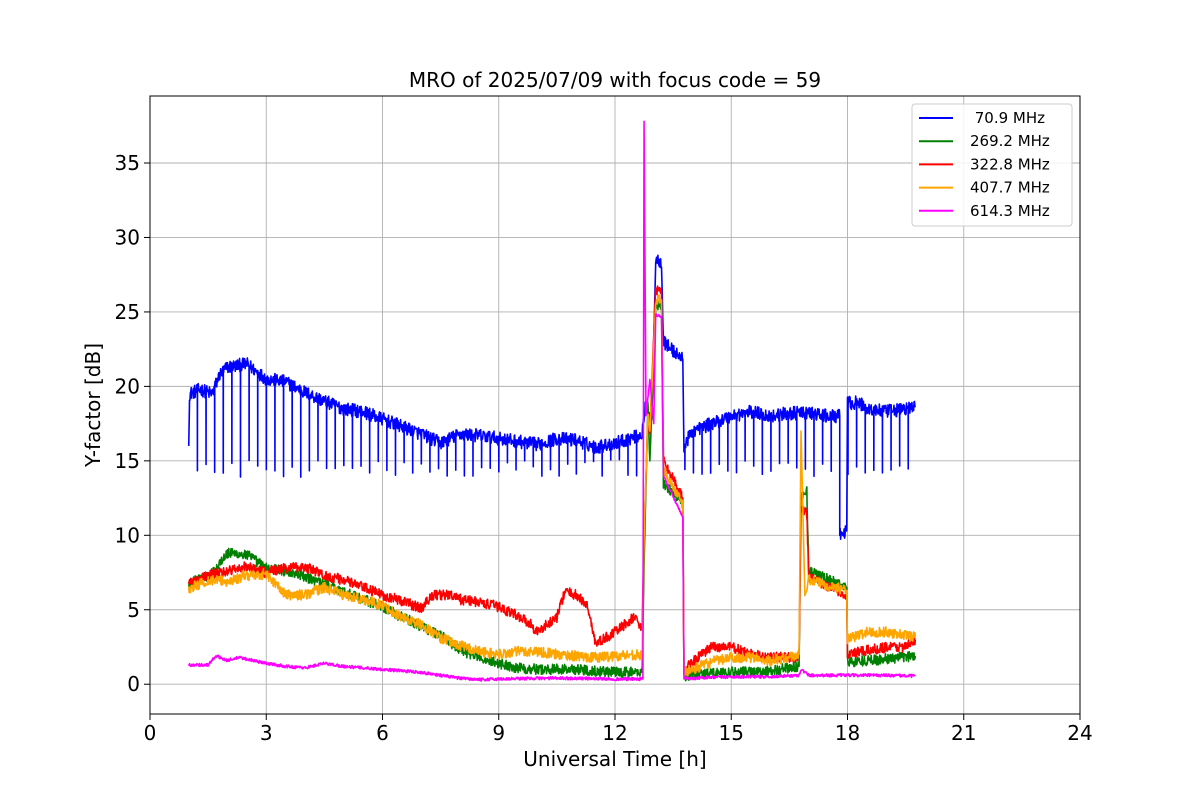  Describe the element at coordinates (93, 405) in the screenshot. I see `y-axis-label: Y-factor [dB]` at that location.